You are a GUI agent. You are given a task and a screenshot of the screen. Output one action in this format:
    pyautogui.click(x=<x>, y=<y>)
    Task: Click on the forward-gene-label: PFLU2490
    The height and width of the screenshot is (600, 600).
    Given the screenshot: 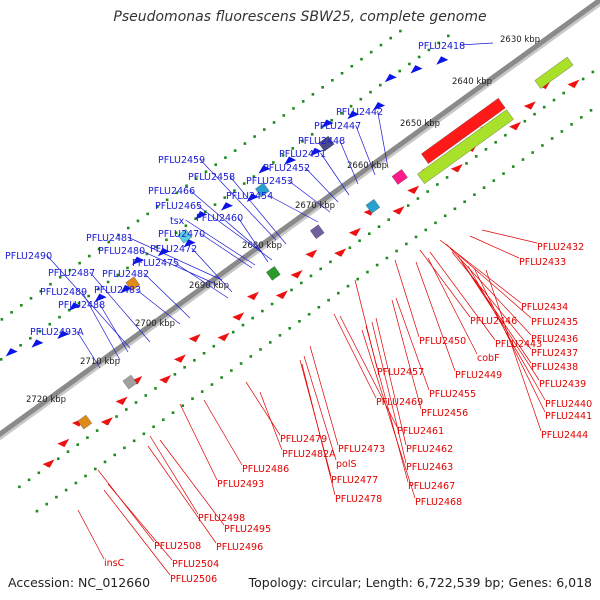 What is the action you would take?
    pyautogui.click(x=28, y=256)
    